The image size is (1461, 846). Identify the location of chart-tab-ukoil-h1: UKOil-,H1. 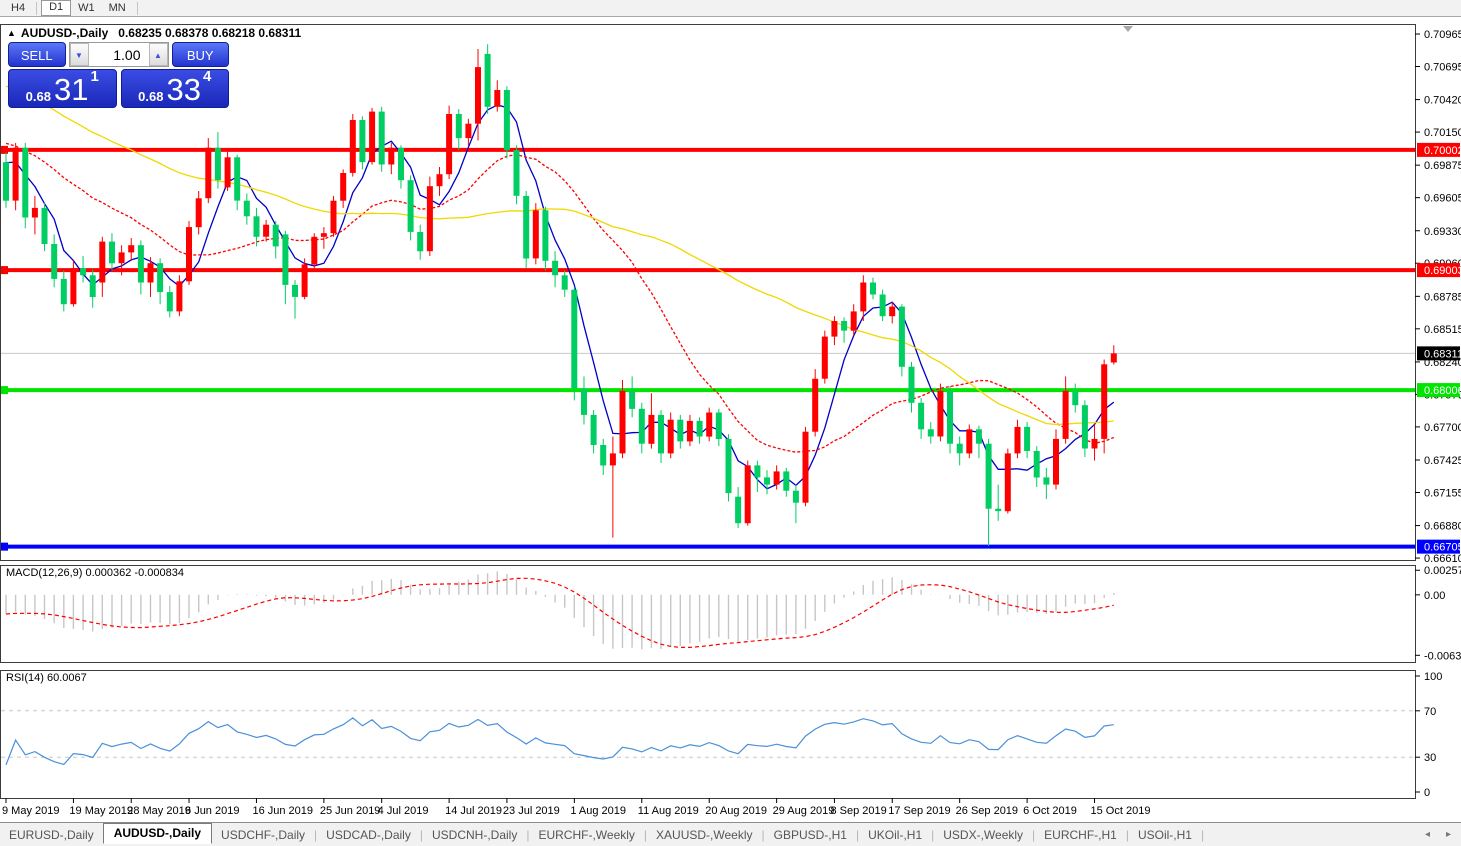
(895, 834).